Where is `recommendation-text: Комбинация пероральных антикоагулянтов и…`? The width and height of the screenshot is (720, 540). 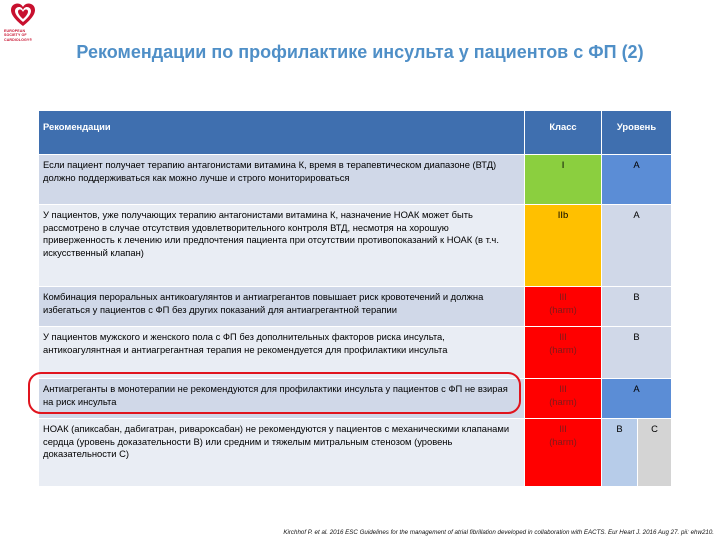
recommendation-text: Комбинация пероральных антикоагулянтов и… is located at coordinates (281, 306).